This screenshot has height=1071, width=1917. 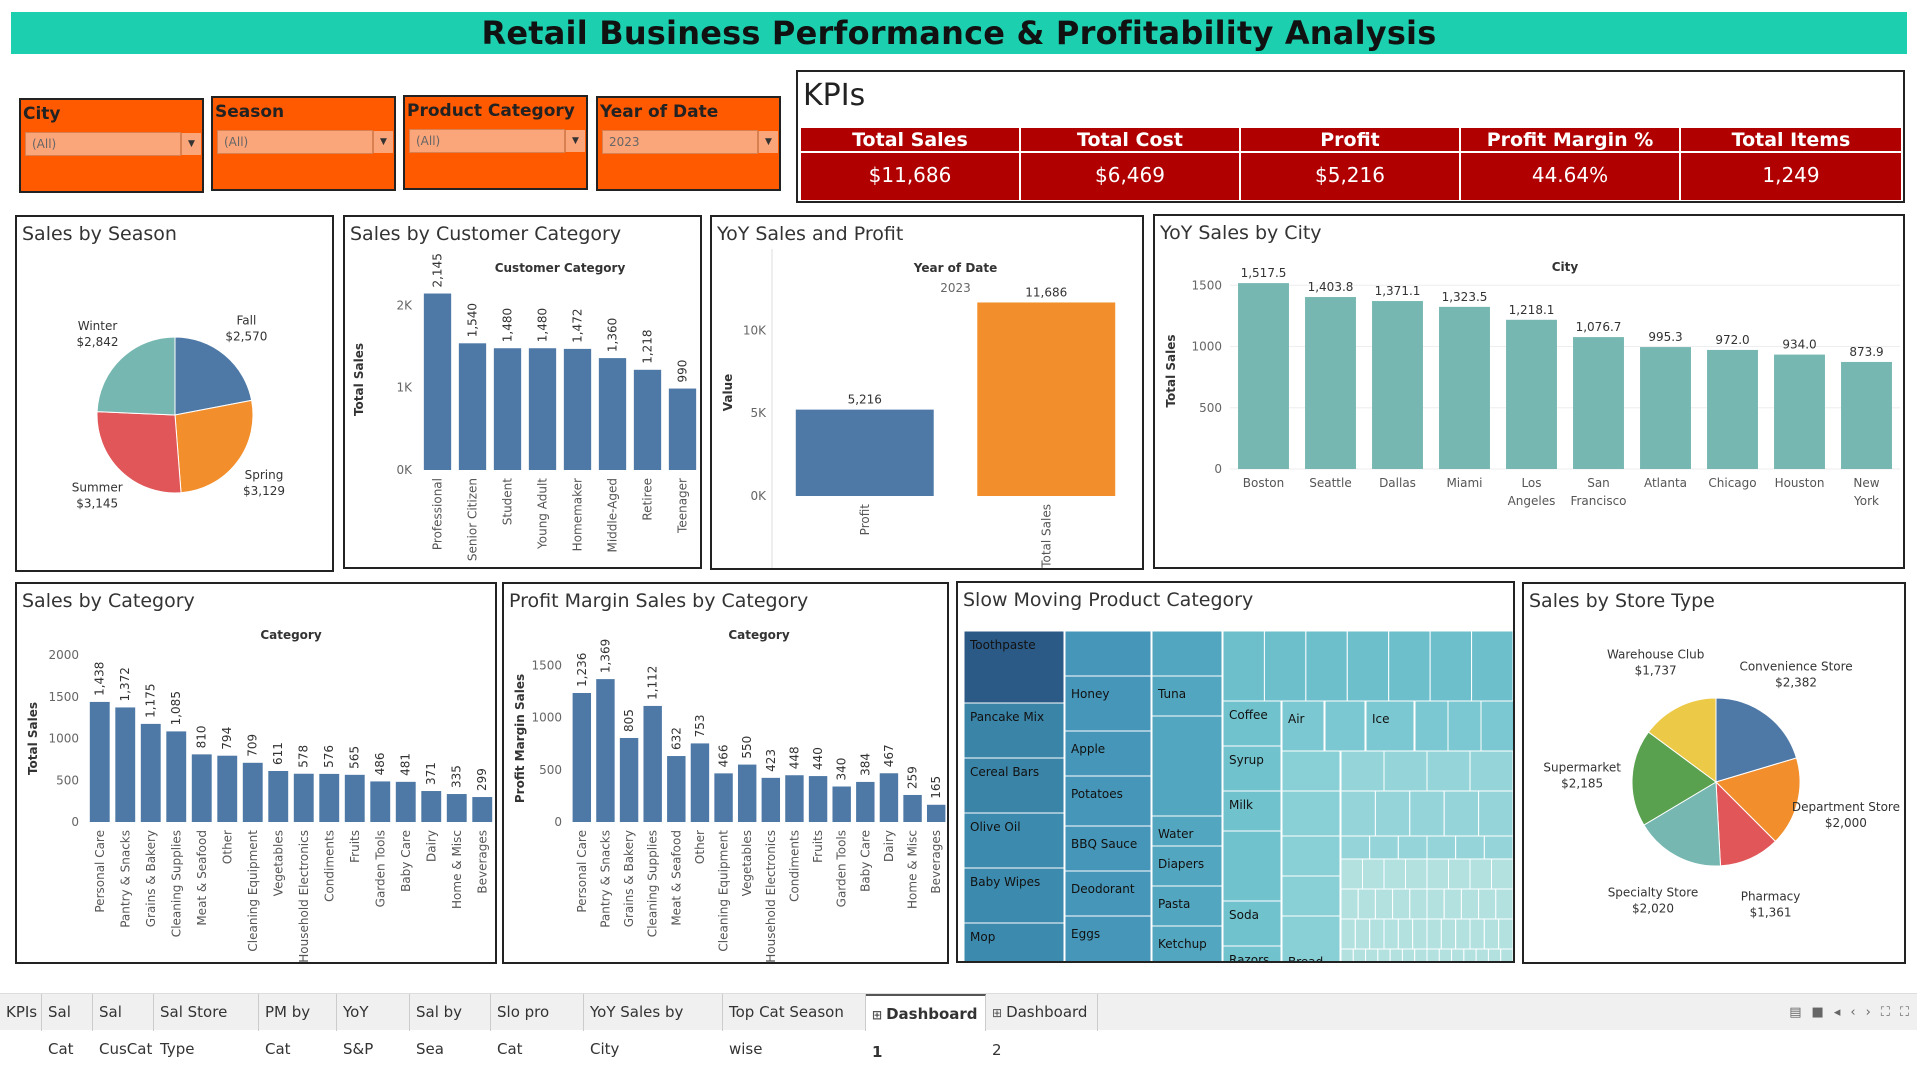 I want to click on tab-pm-by-cat: PM by Cat, so click(x=298, y=1026).